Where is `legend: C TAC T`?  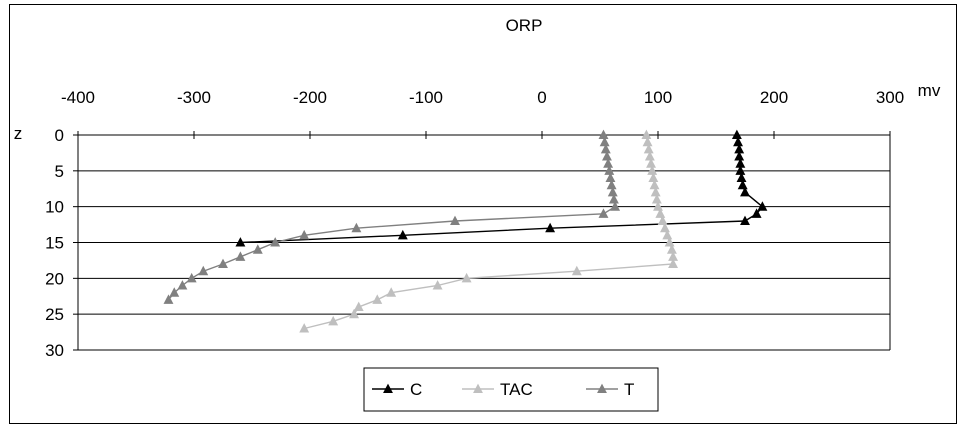
legend: C TAC T is located at coordinates (511, 389).